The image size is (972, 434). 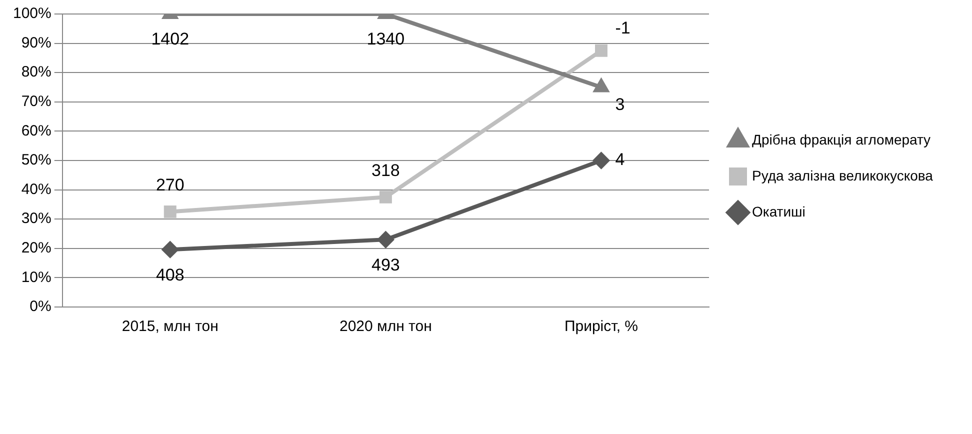 I want to click on y-tick-label: 30%, so click(x=36, y=219).